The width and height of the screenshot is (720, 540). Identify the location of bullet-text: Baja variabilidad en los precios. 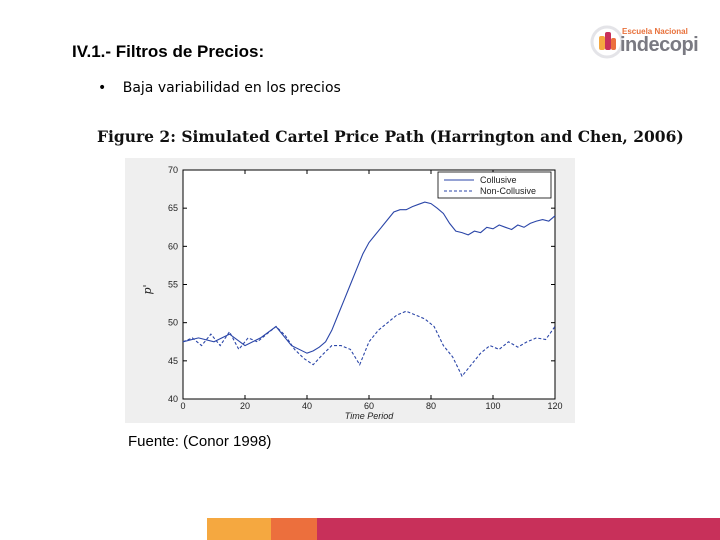
(231, 88).